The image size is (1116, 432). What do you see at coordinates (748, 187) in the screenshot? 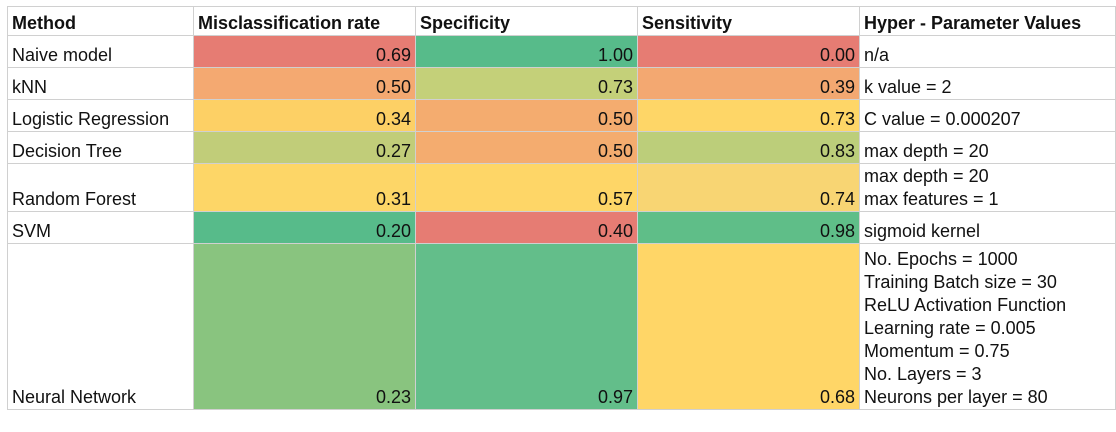
I see `sensitivity-cell: 0.74` at bounding box center [748, 187].